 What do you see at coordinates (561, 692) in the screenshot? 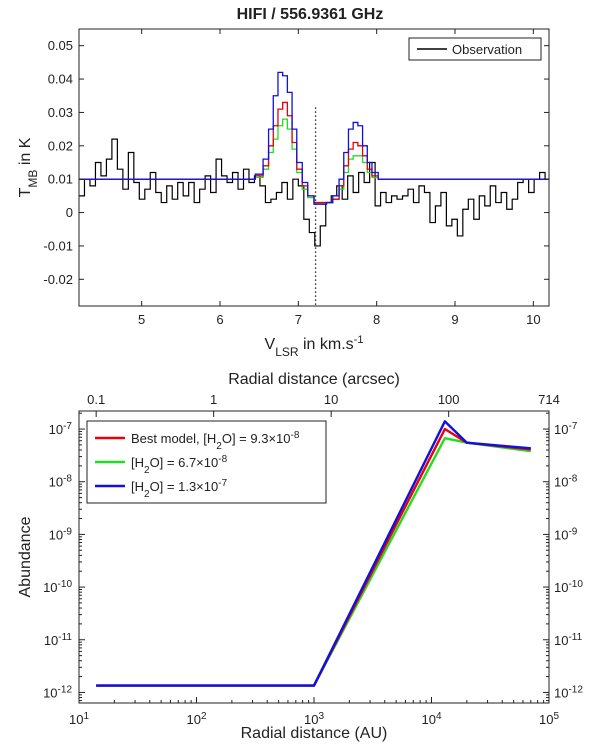
I see `log-y-tick-label-right-0-base: 10` at bounding box center [561, 692].